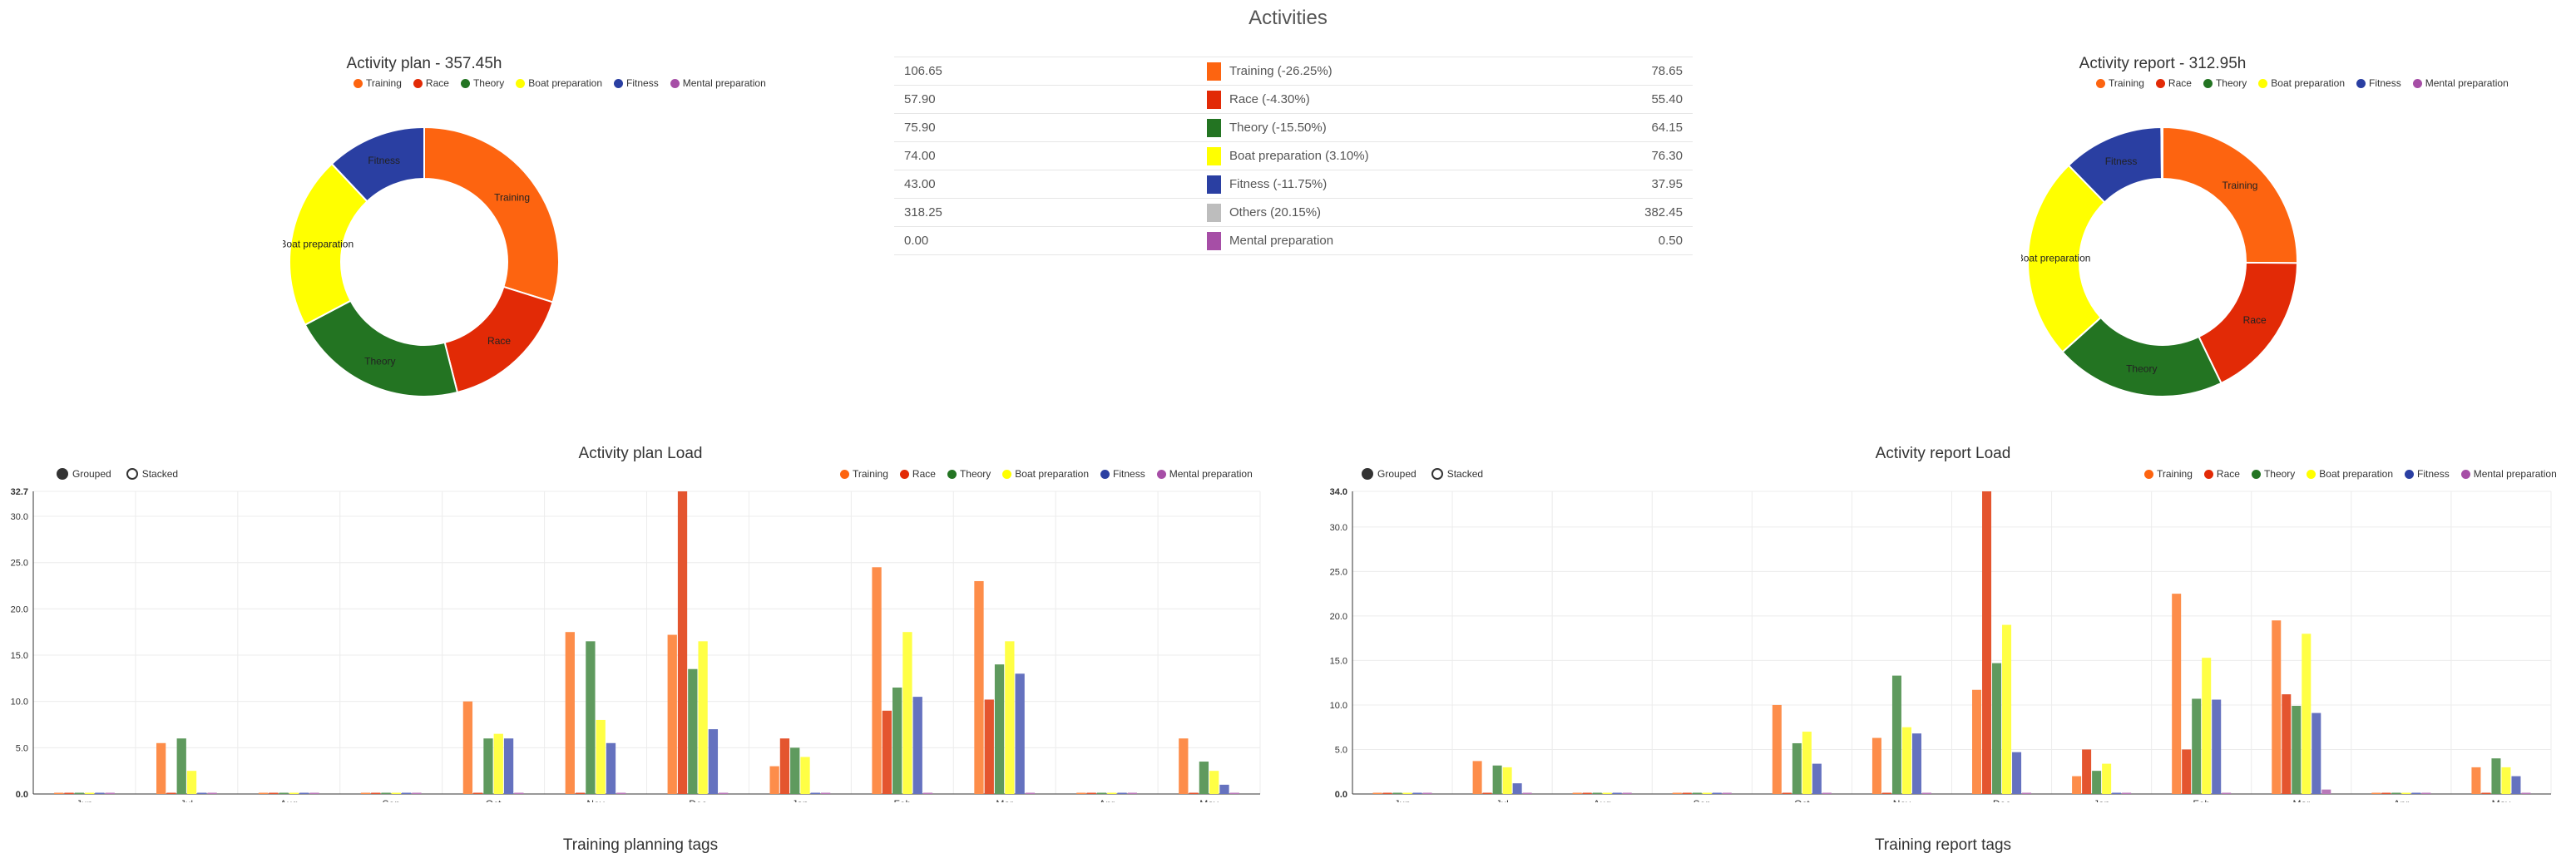 The height and width of the screenshot is (858, 2576). What do you see at coordinates (1497, 779) in the screenshot?
I see `bar-theory-jul` at bounding box center [1497, 779].